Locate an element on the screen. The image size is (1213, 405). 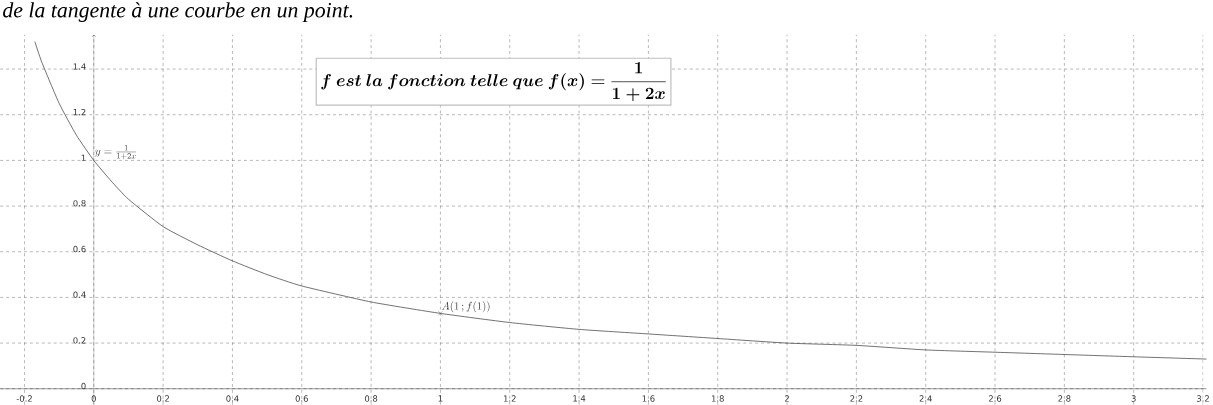
y-tick-label: 0 is located at coordinates (83, 386).